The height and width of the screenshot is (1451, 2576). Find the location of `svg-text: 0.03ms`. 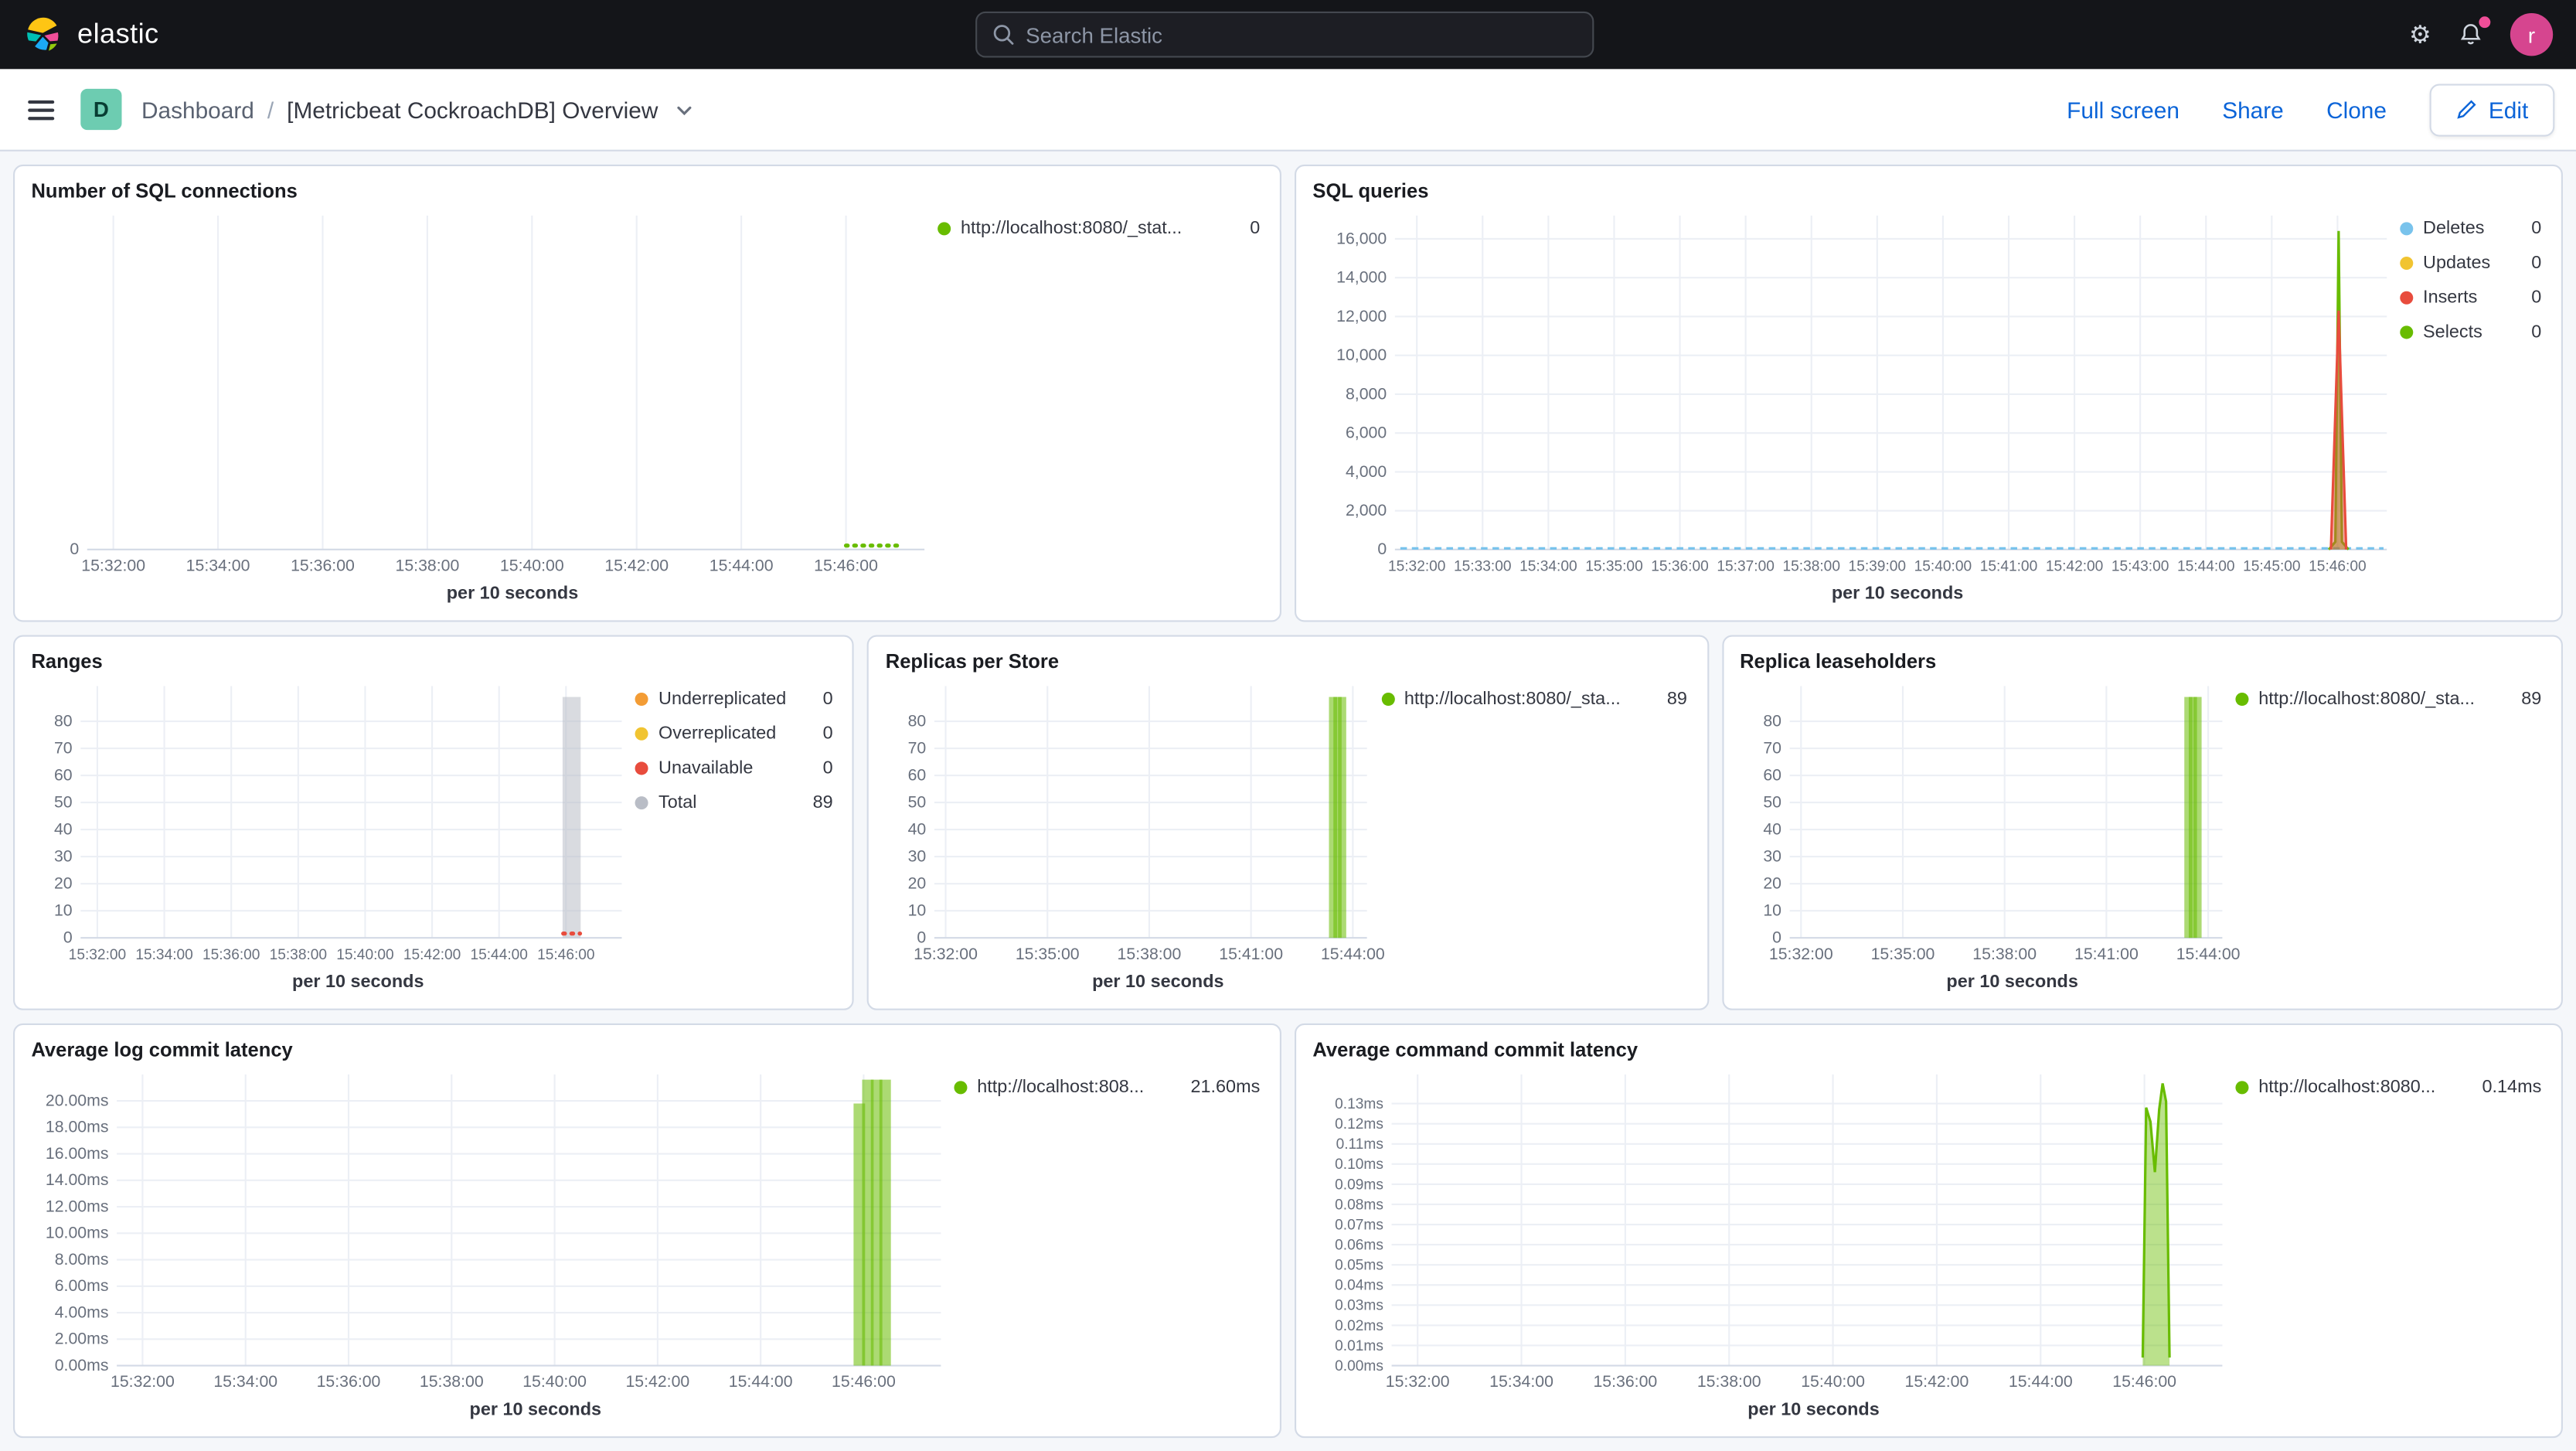

svg-text: 0.03ms is located at coordinates (1359, 1306).